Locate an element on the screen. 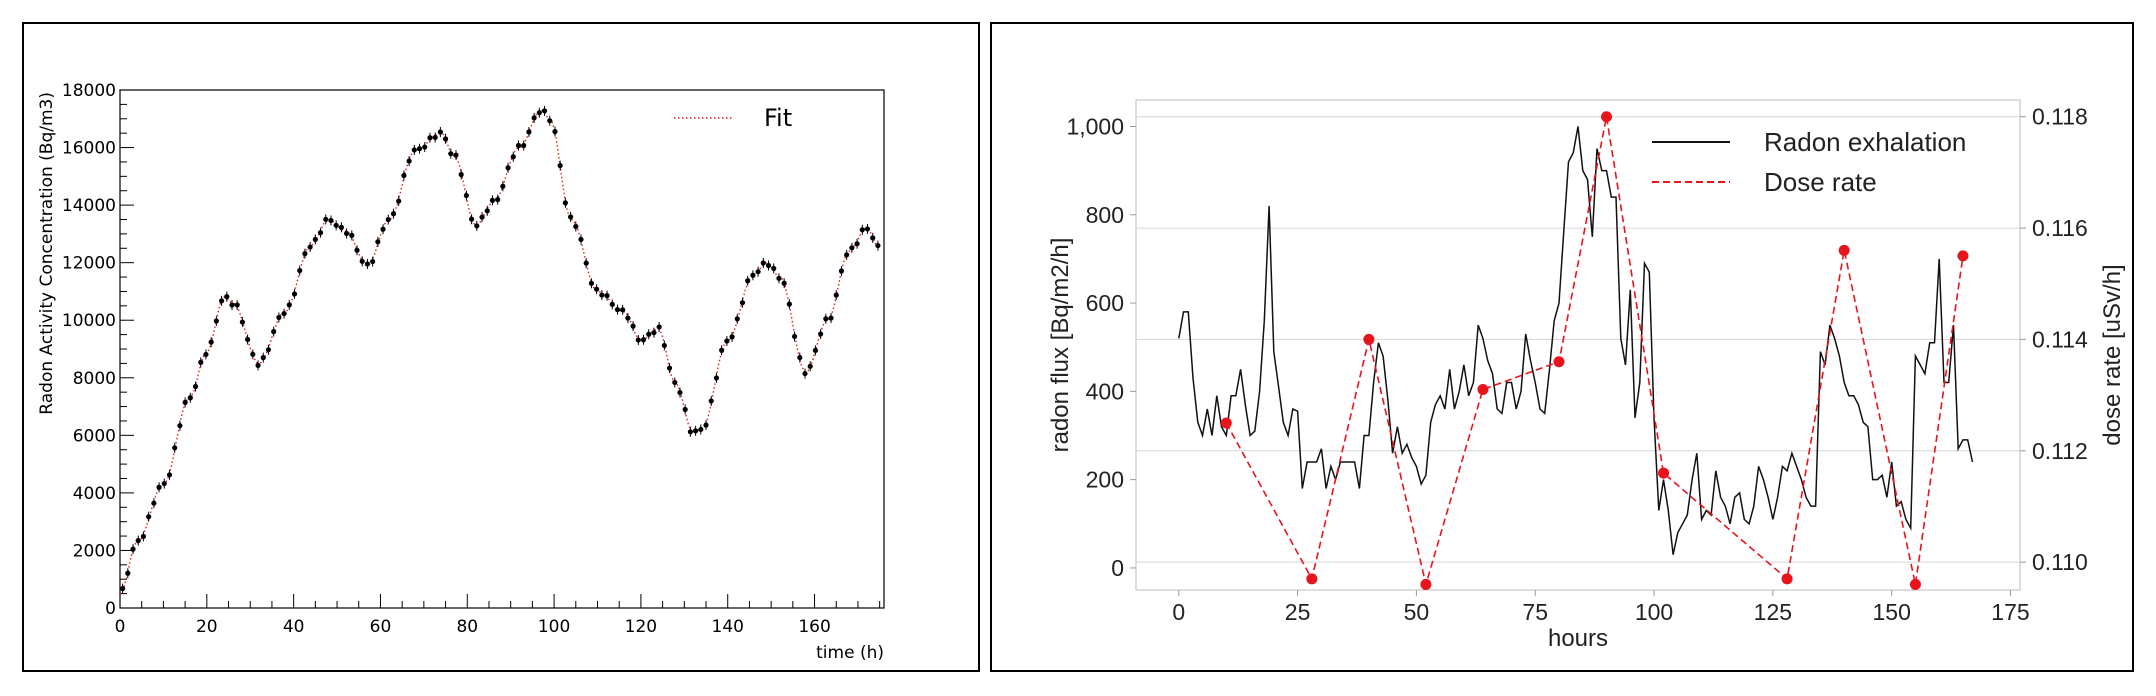 Image resolution: width=2156 pixels, height=696 pixels. y-tick-label: 600 is located at coordinates (1105, 303).